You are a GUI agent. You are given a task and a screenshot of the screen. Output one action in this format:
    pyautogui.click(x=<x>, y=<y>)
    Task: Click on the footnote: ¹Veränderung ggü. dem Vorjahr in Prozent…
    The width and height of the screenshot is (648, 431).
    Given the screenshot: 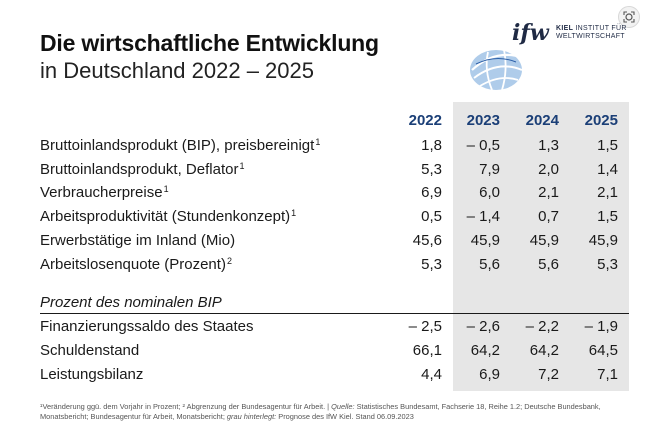 What is the action you would take?
    pyautogui.click(x=320, y=411)
    